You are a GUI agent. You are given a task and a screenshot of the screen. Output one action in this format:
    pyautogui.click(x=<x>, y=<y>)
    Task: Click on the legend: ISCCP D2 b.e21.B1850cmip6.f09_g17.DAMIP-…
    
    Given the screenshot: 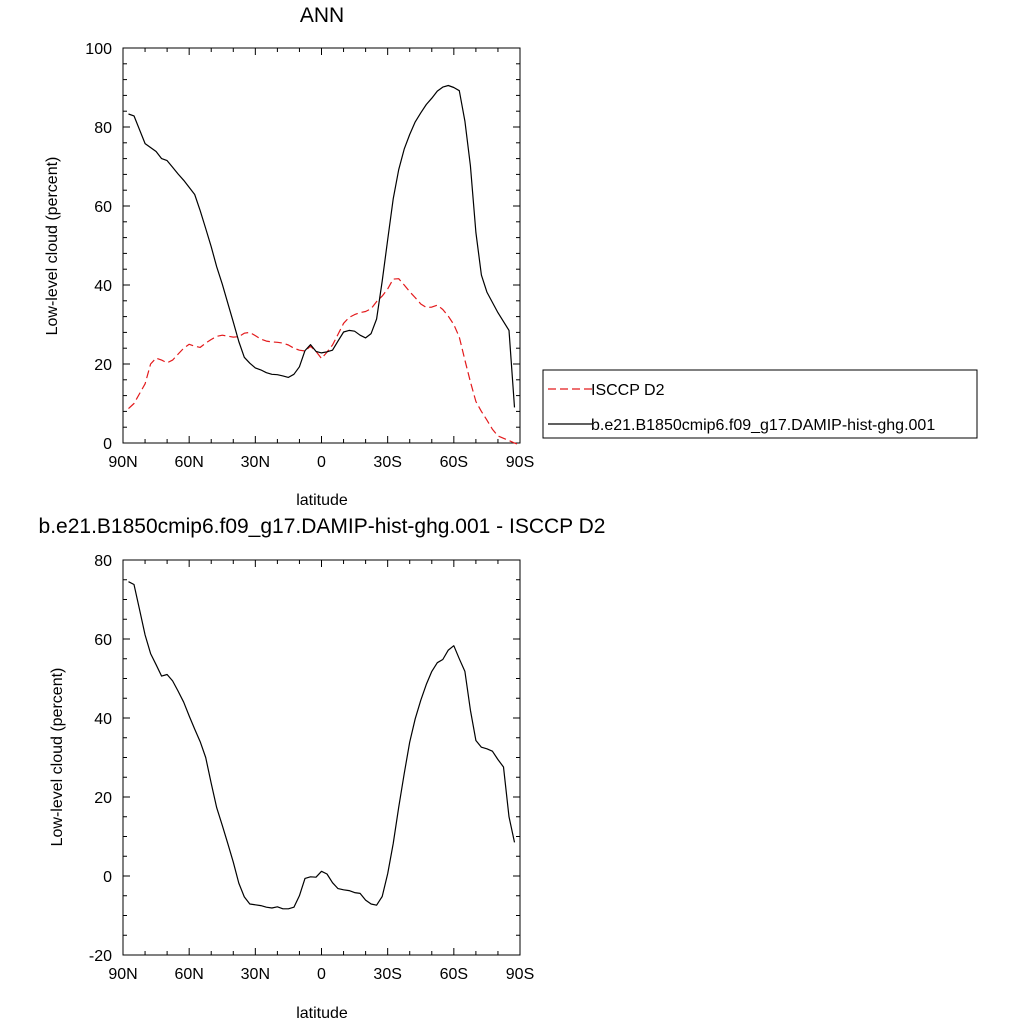 What is the action you would take?
    pyautogui.click(x=760, y=404)
    